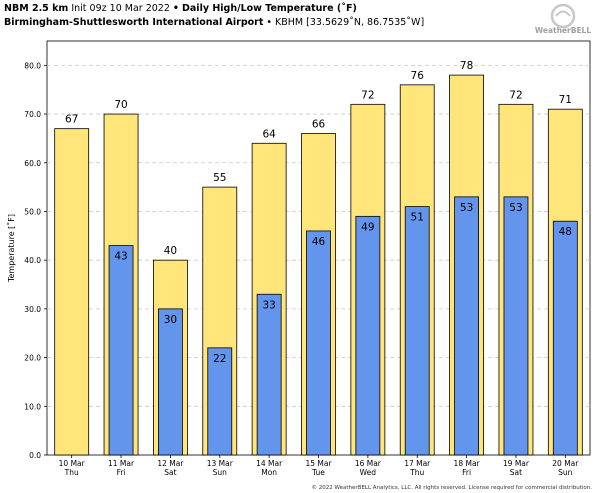 This screenshot has height=493, width=600. I want to click on station-info: • KBHM [33.5629˚N, 86.7535˚W], so click(345, 22).